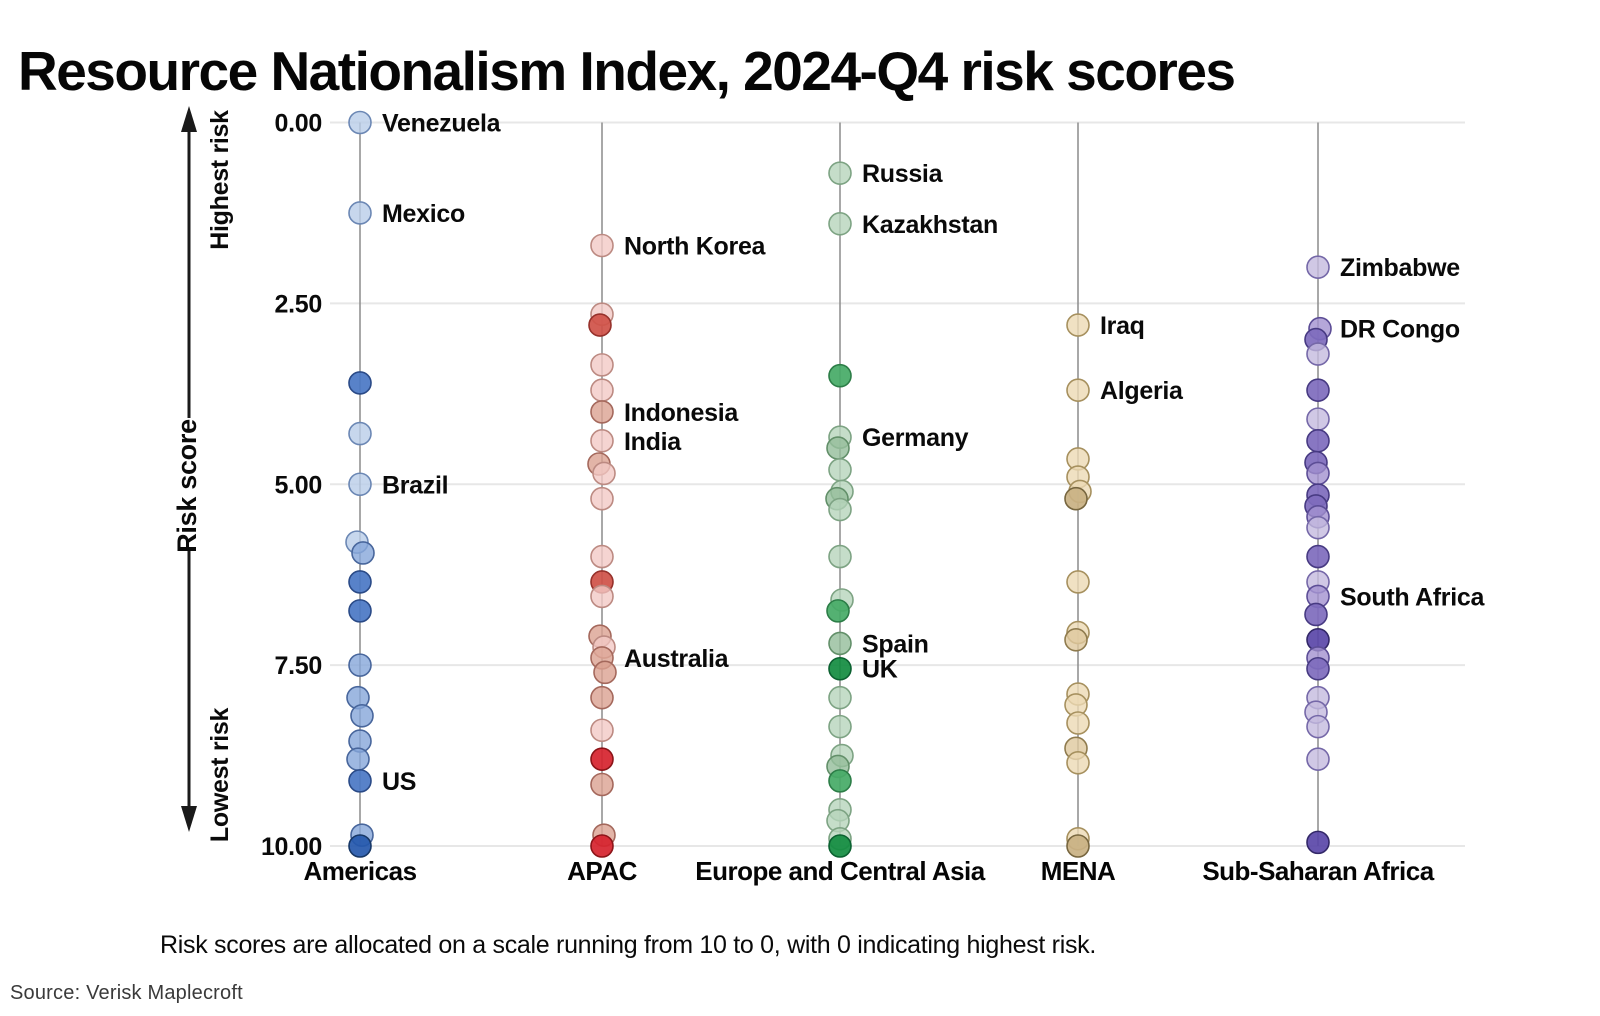 This screenshot has width=1600, height=1016. Describe the element at coordinates (1318, 871) in the screenshot. I see `column-label: Sub-Saharan Africa` at that location.